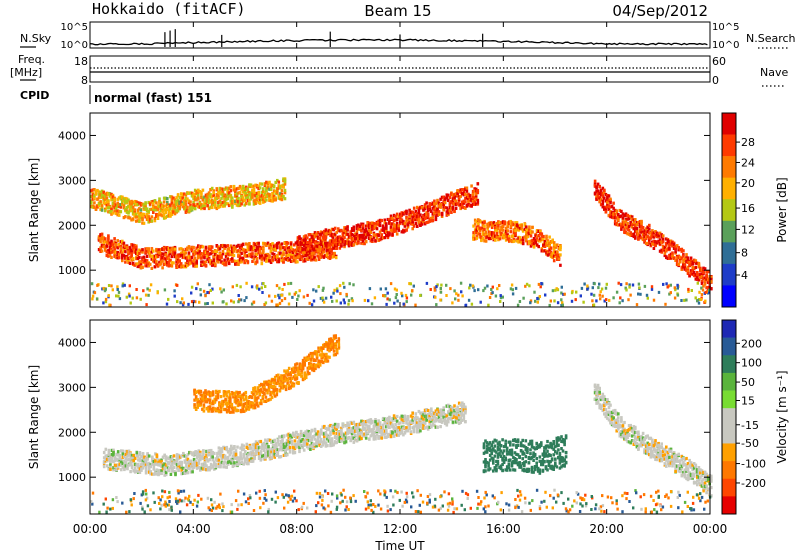 Image resolution: width=800 pixels, height=554 pixels. I want to click on beam-title: Beam 15, so click(397, 11).